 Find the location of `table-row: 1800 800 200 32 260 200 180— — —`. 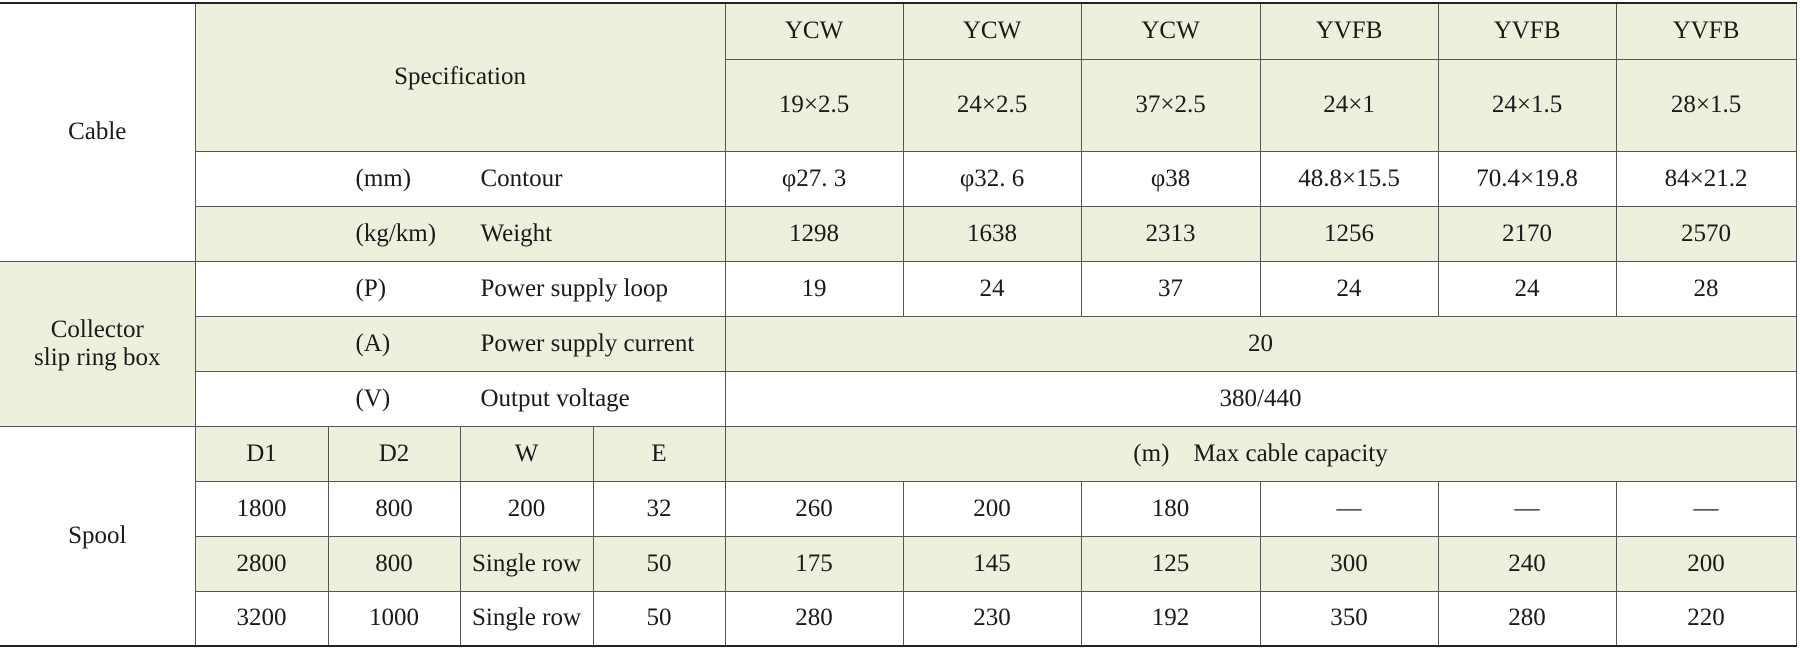

table-row: 1800 800 200 32 260 200 180— — — is located at coordinates (898, 508).